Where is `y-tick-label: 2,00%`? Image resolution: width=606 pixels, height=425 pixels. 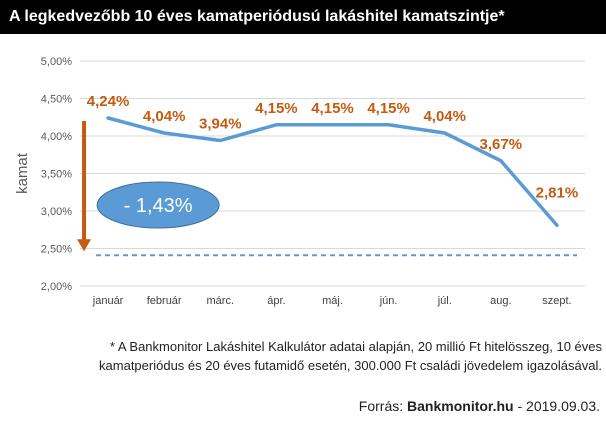 y-tick-label: 2,00% is located at coordinates (56, 287).